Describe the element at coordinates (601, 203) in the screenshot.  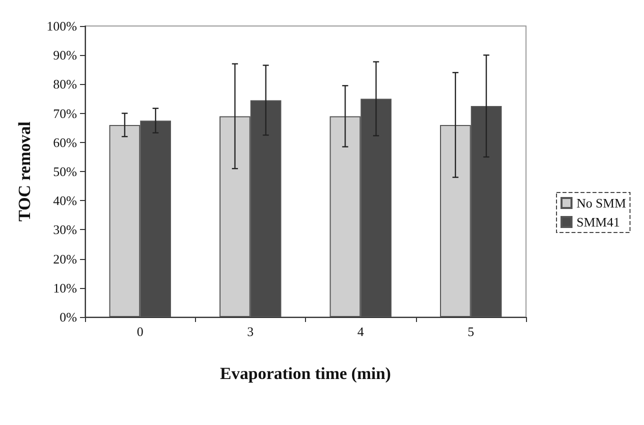
I see `legend-label: No SMM` at that location.